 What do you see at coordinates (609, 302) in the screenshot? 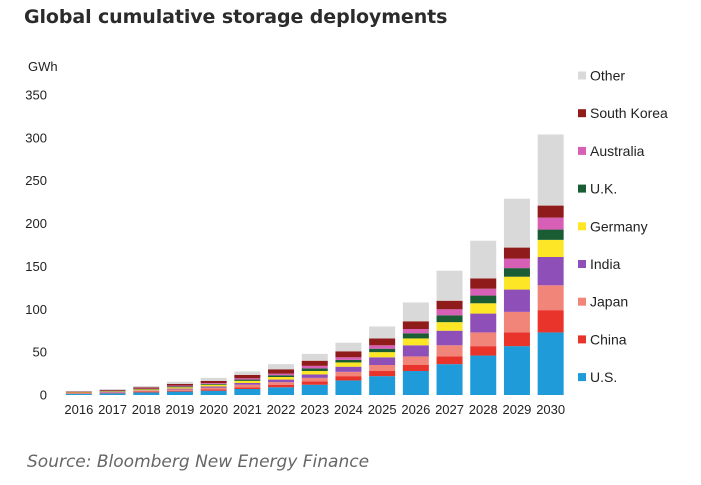
I see `legend-label: Japan` at bounding box center [609, 302].